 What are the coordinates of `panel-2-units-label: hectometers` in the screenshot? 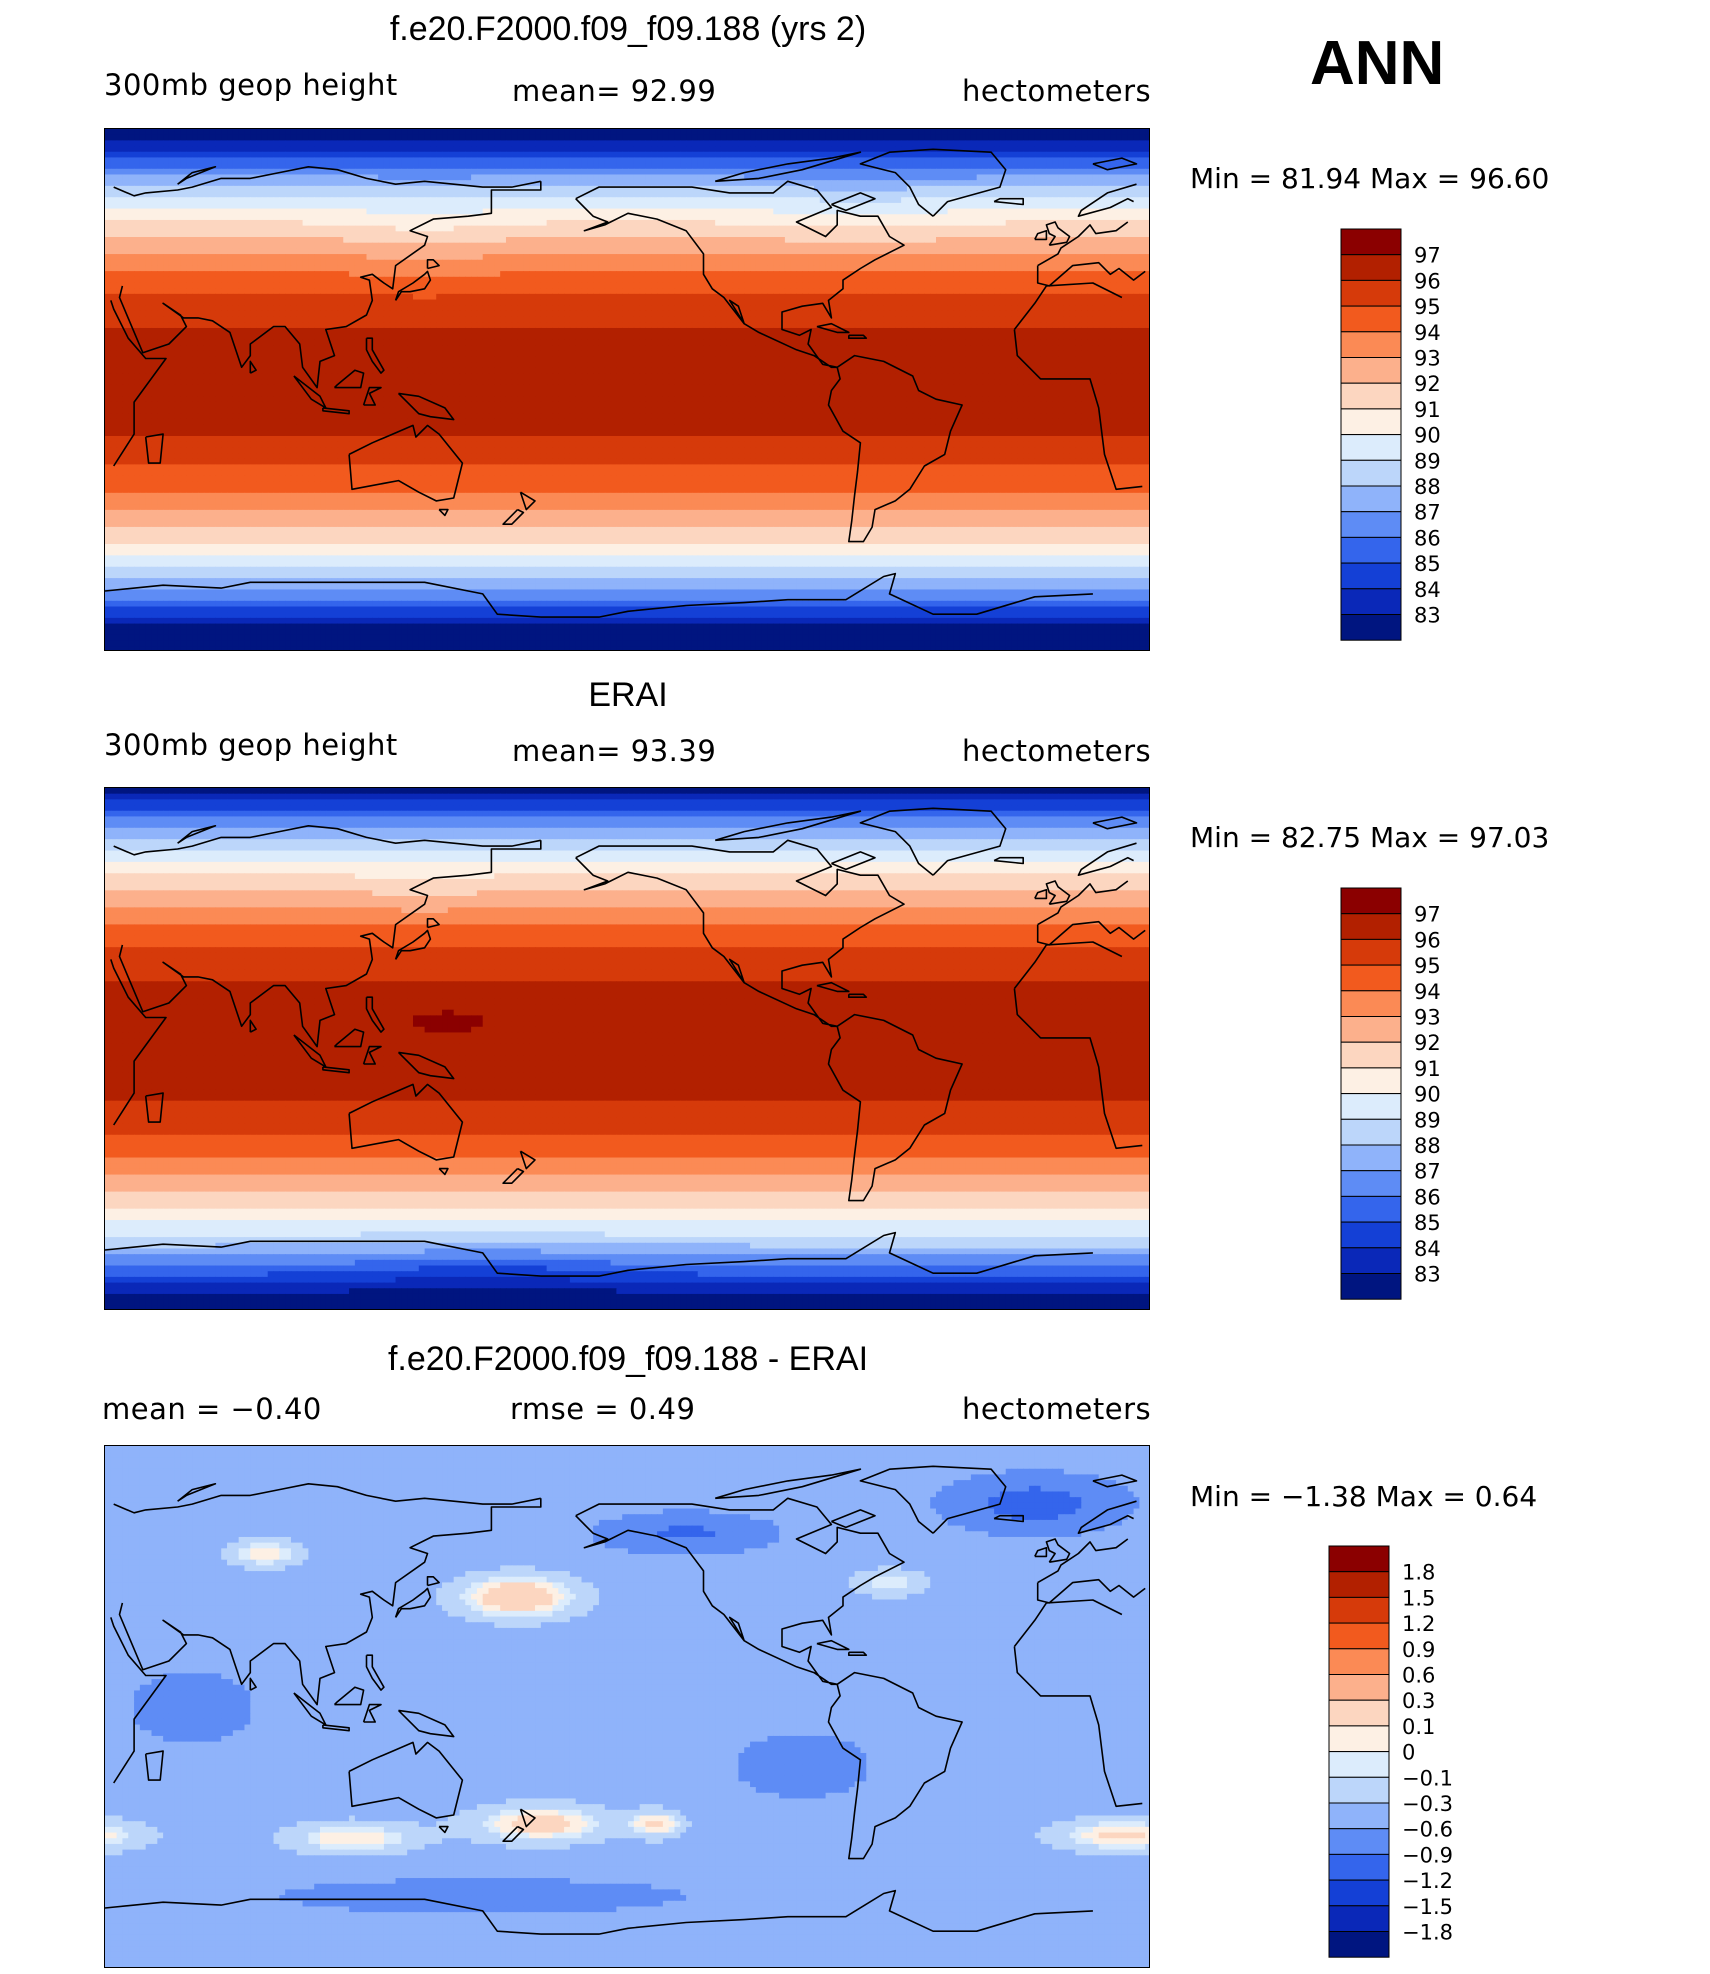 It's located at (1056, 751).